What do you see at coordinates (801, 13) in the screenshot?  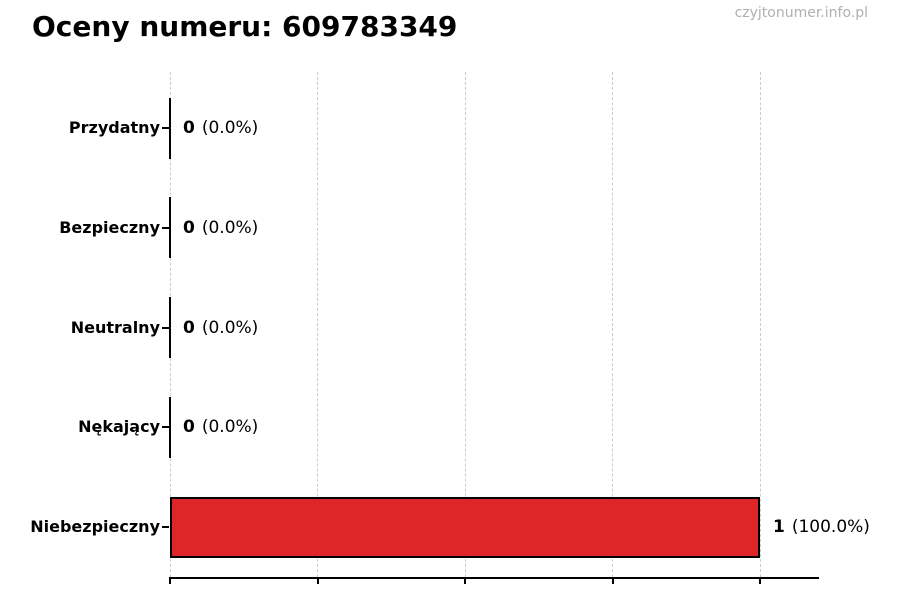 I see `watermark-text: czyjtonumer.info.pl` at bounding box center [801, 13].